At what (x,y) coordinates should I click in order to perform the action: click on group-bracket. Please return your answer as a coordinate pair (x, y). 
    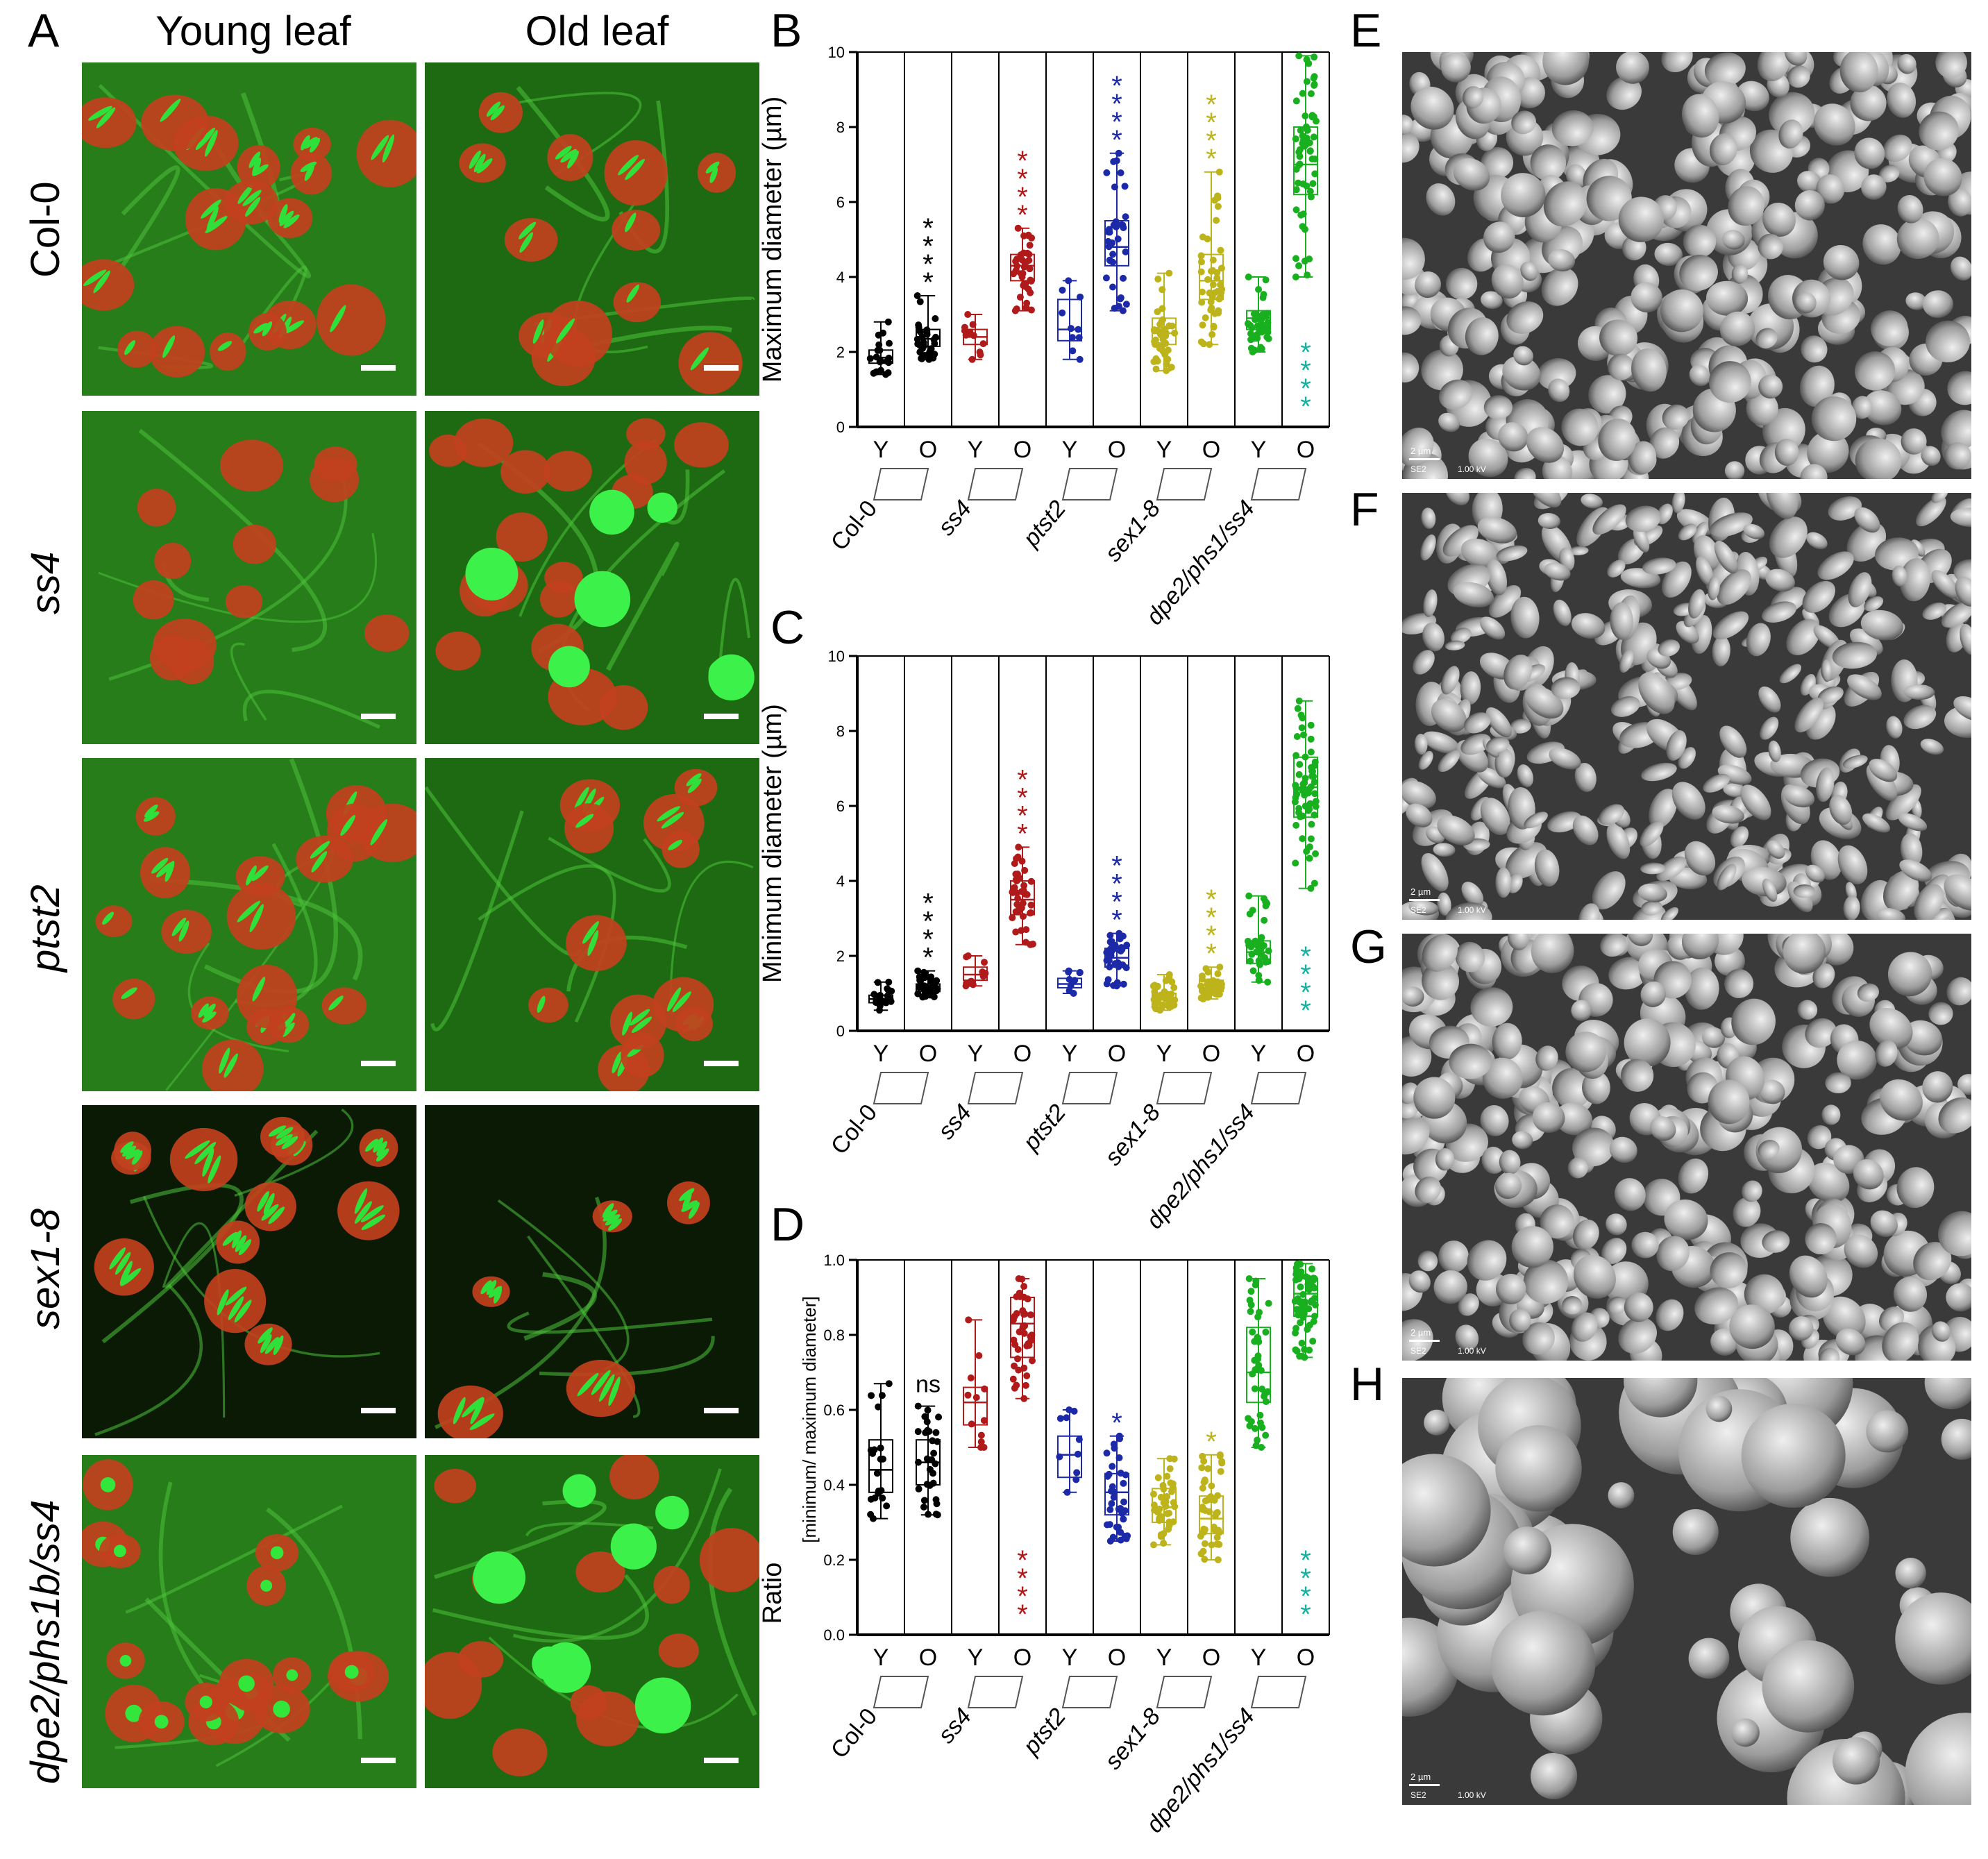
    Looking at the image, I should click on (901, 484).